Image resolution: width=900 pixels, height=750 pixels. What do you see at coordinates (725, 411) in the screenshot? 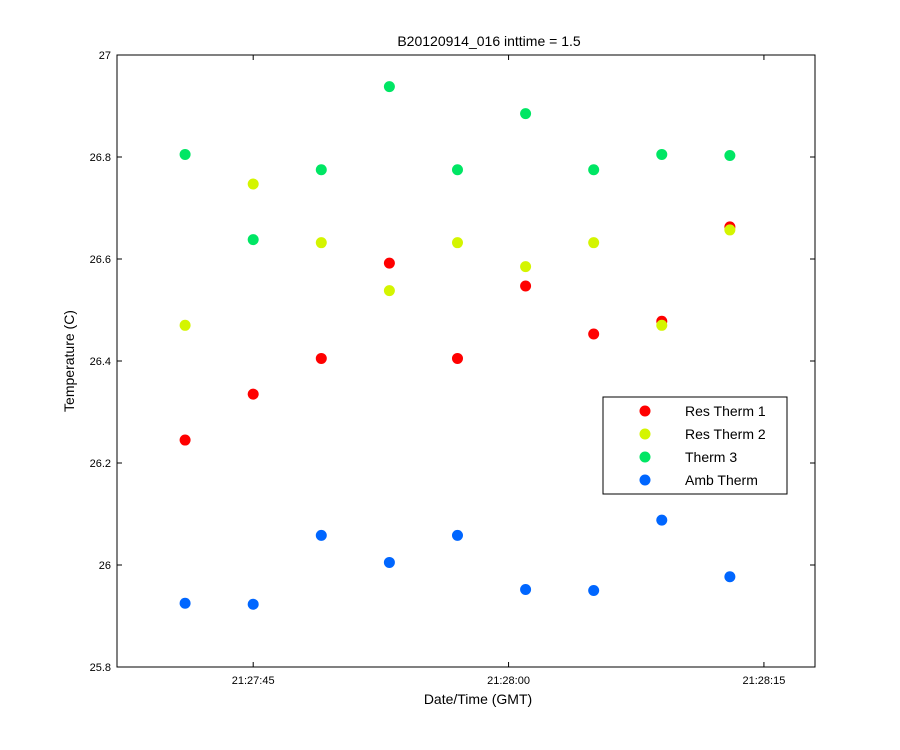
I see `legend-label-res-therm-1: Res Therm 1` at bounding box center [725, 411].